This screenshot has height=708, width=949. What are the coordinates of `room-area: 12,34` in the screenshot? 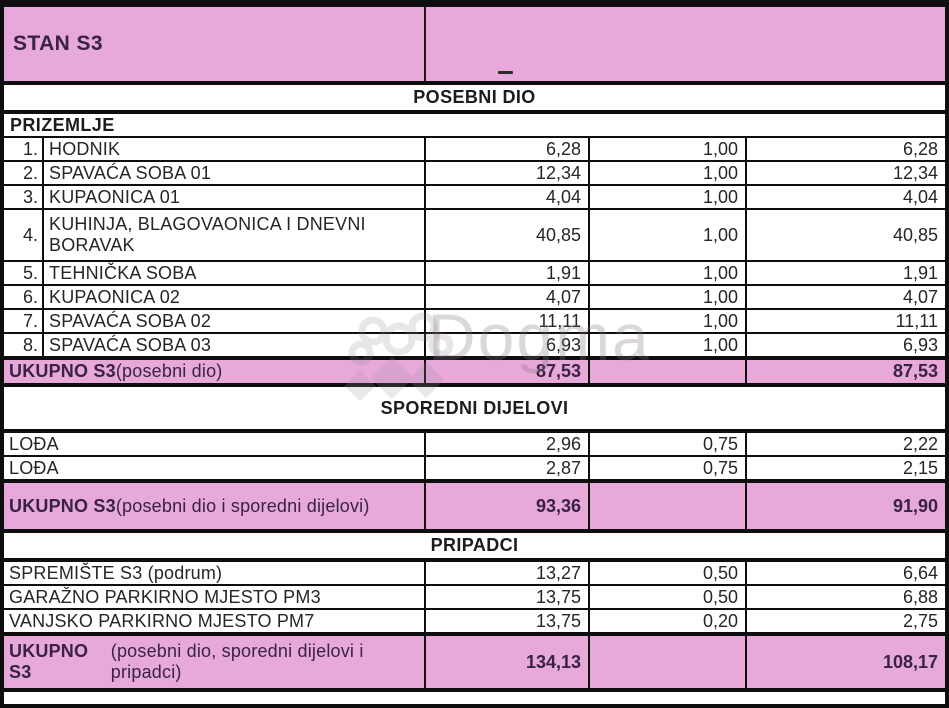 It's located at (506, 173).